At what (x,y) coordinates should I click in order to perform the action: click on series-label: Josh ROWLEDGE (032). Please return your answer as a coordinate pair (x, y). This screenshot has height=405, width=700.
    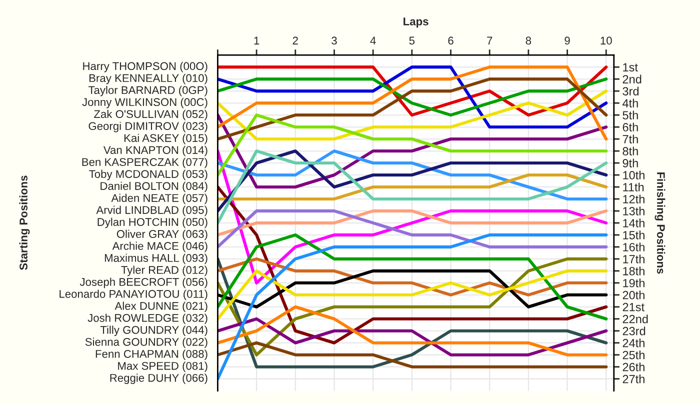
    Looking at the image, I should click on (148, 319).